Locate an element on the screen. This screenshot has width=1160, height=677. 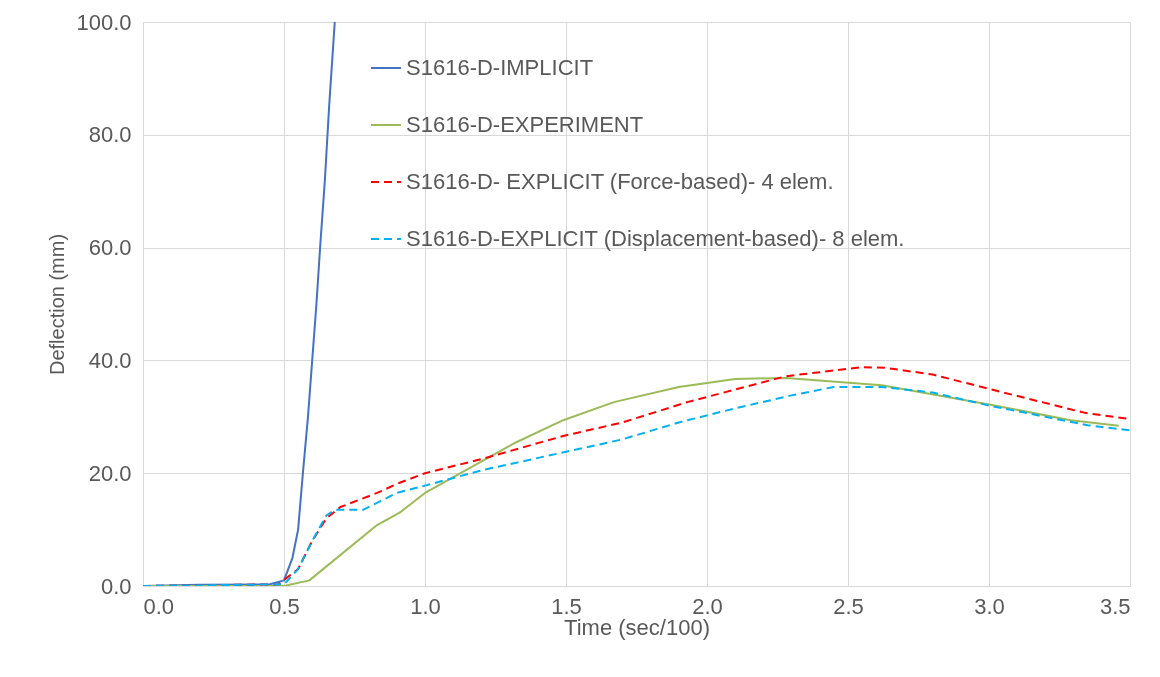
x-tick-label: 1.0 is located at coordinates (425, 606).